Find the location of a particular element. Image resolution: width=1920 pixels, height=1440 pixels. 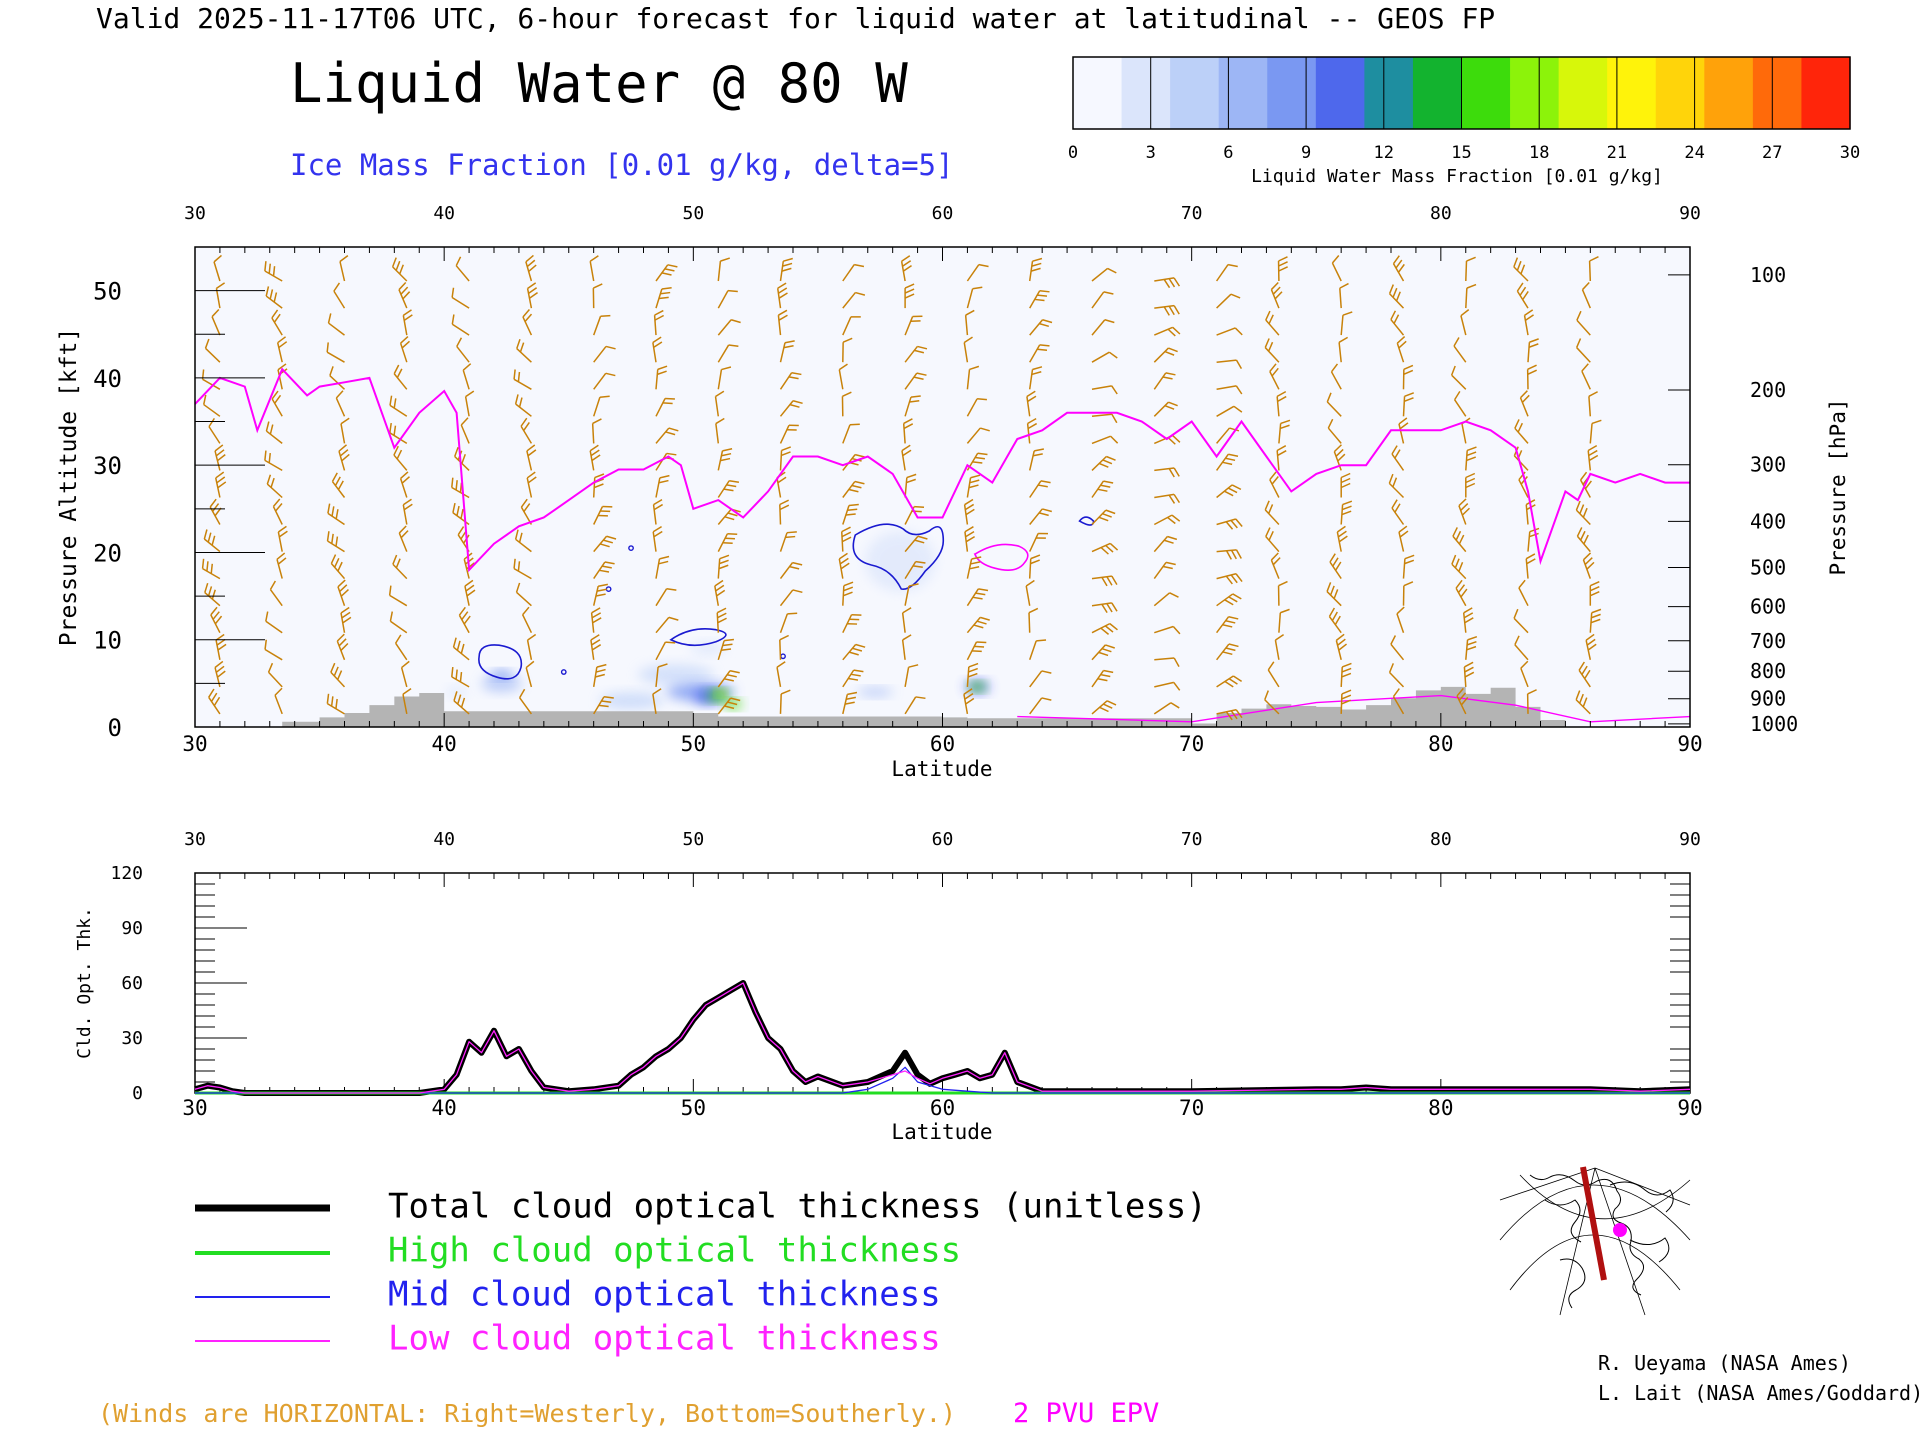

top-x-tick-label: 80 is located at coordinates (1441, 213).